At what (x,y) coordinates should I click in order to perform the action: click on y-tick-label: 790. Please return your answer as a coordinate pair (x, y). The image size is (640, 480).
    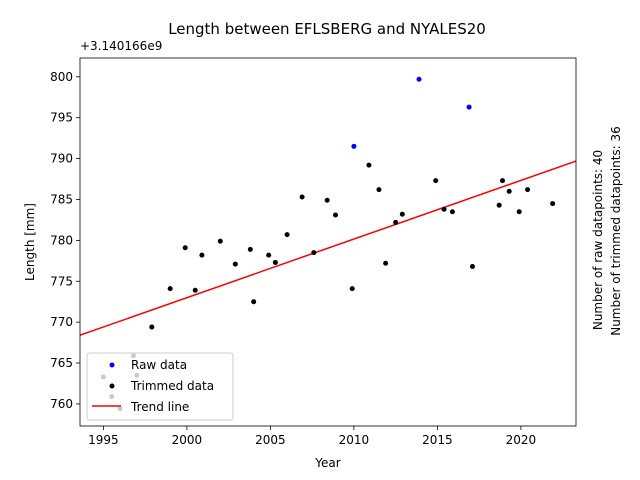
    Looking at the image, I should click on (61, 159).